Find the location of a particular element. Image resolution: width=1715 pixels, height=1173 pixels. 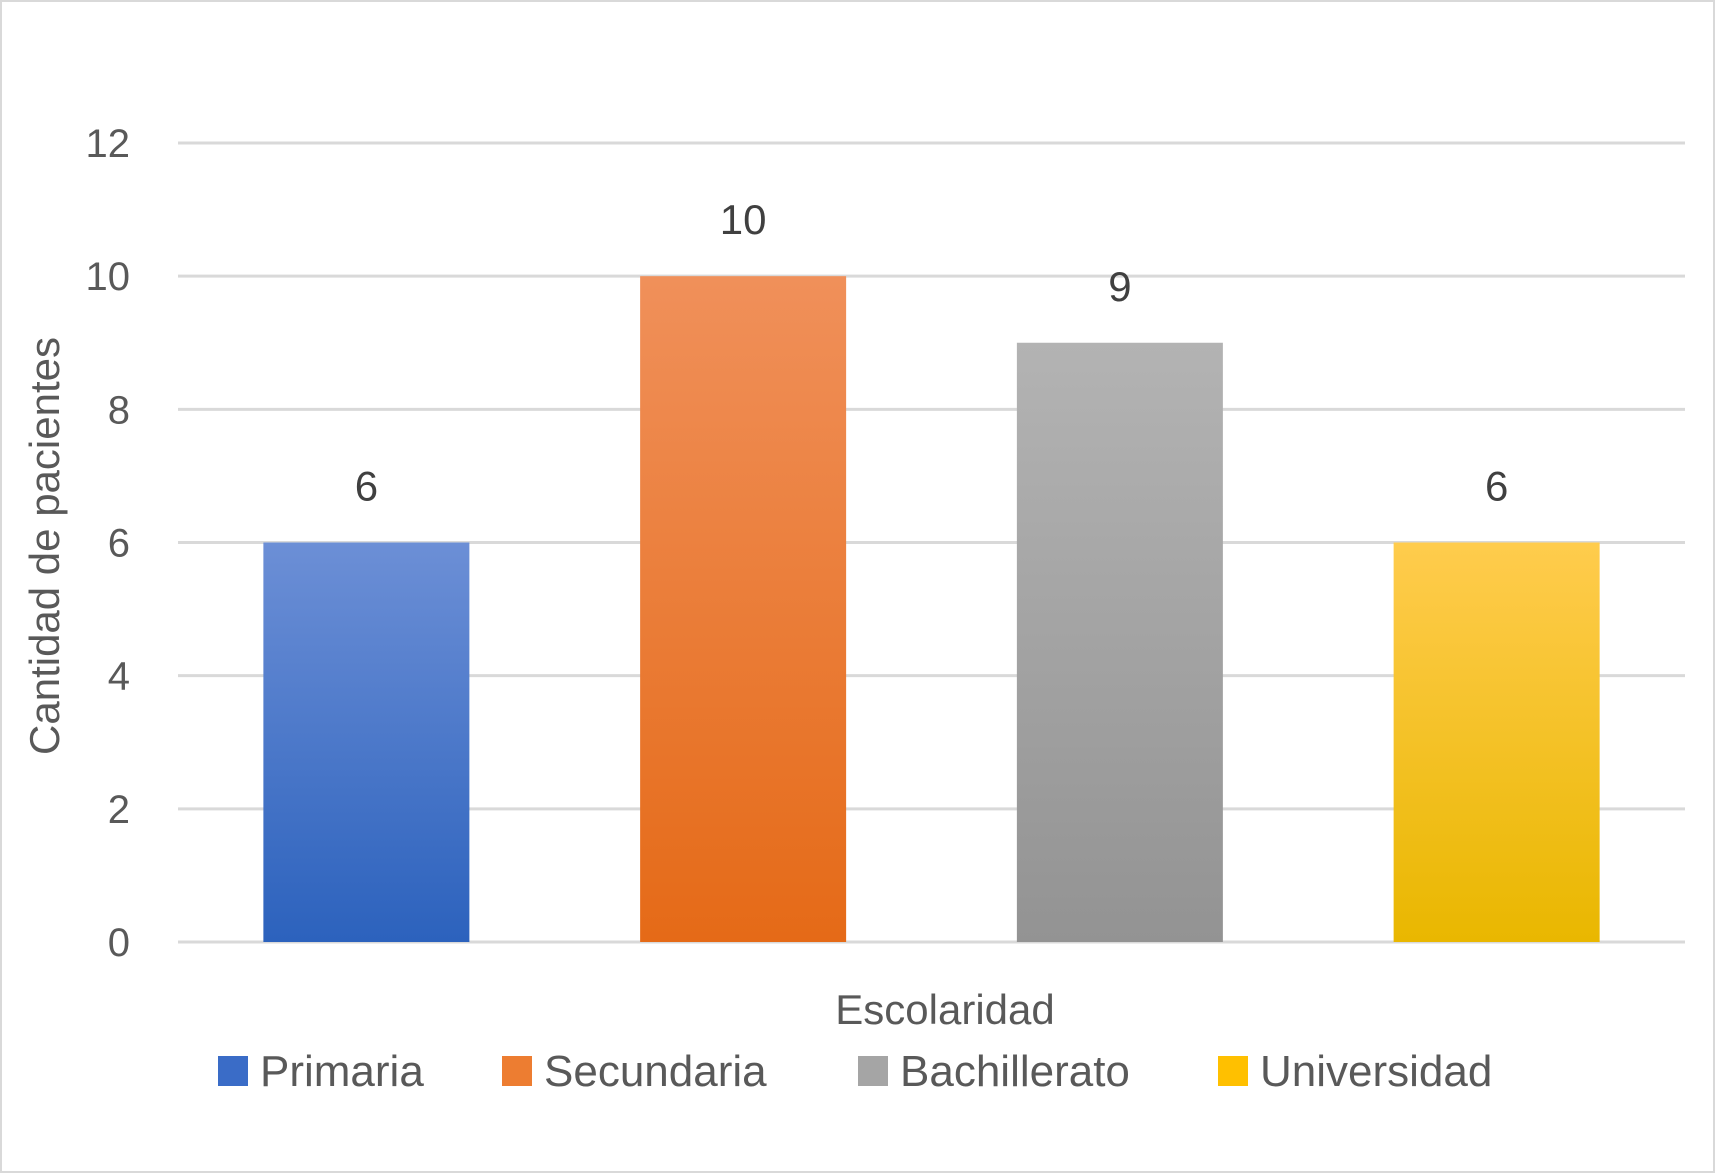

legend-label: Bachillerato is located at coordinates (1015, 1071).